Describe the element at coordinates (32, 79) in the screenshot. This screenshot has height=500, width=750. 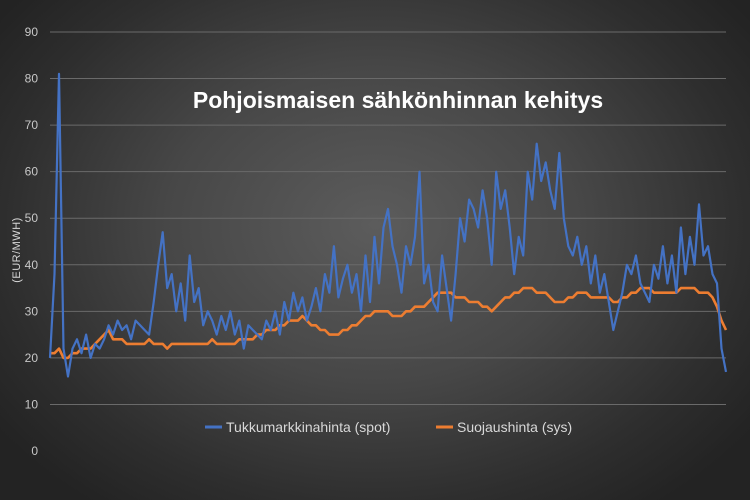
I see `y-tick-label: 80` at that location.